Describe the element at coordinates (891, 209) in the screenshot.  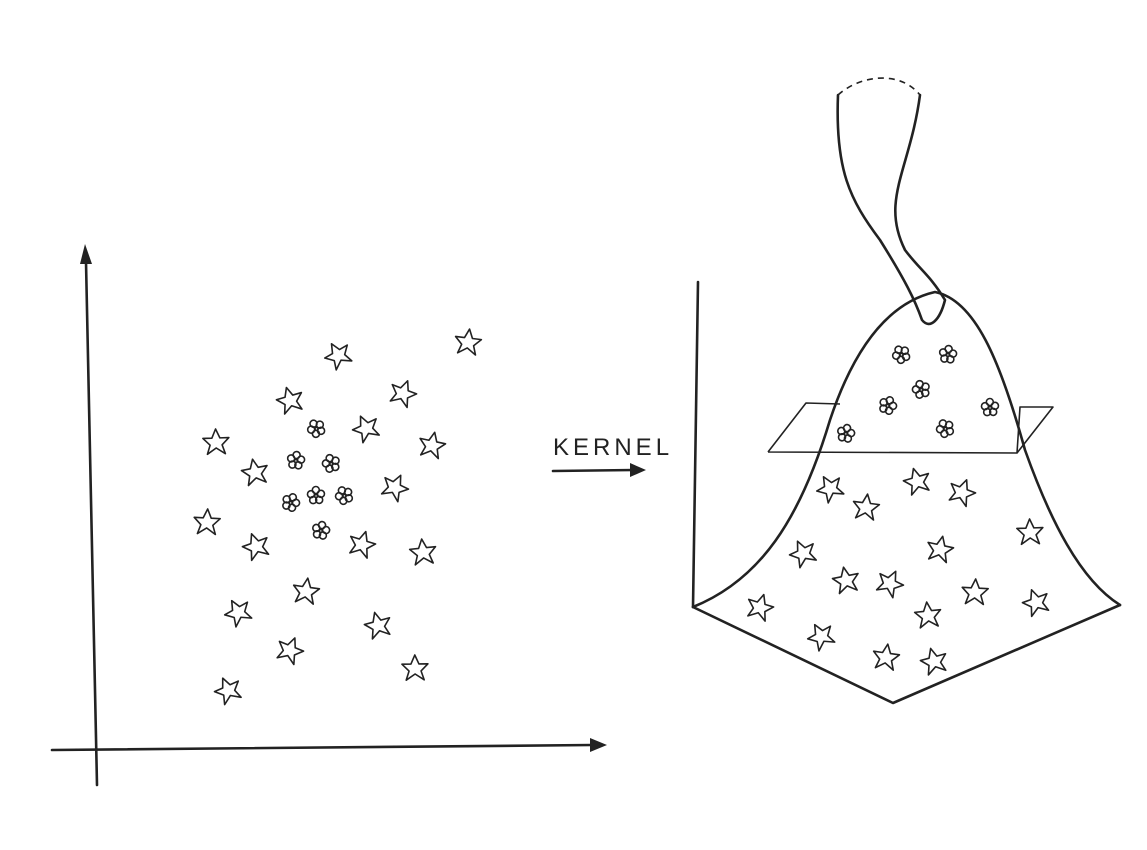
I see `hand` at that location.